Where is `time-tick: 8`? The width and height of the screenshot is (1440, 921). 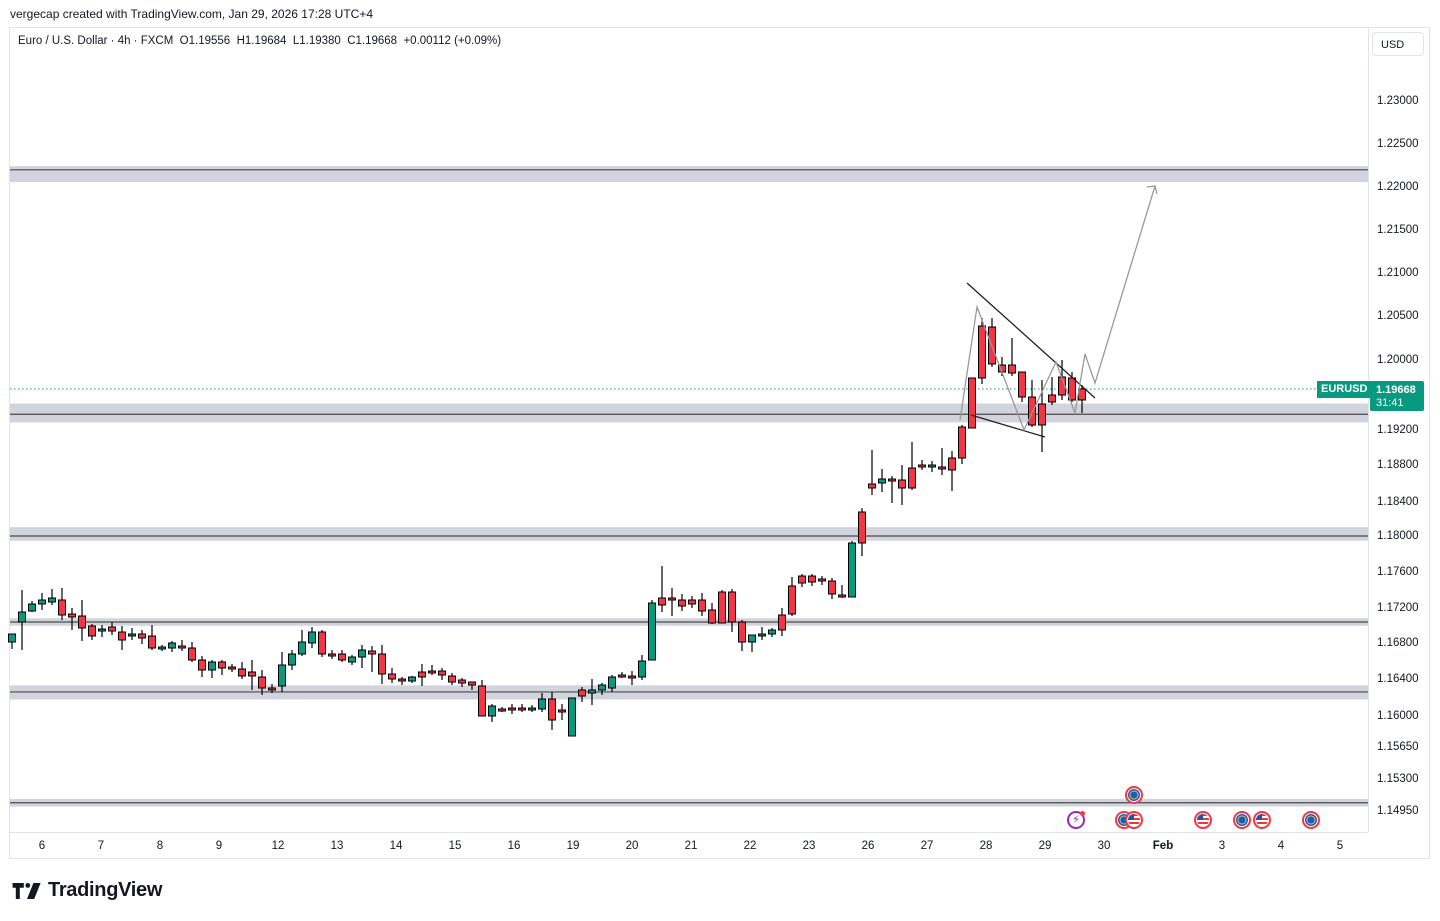
time-tick: 8 is located at coordinates (160, 846).